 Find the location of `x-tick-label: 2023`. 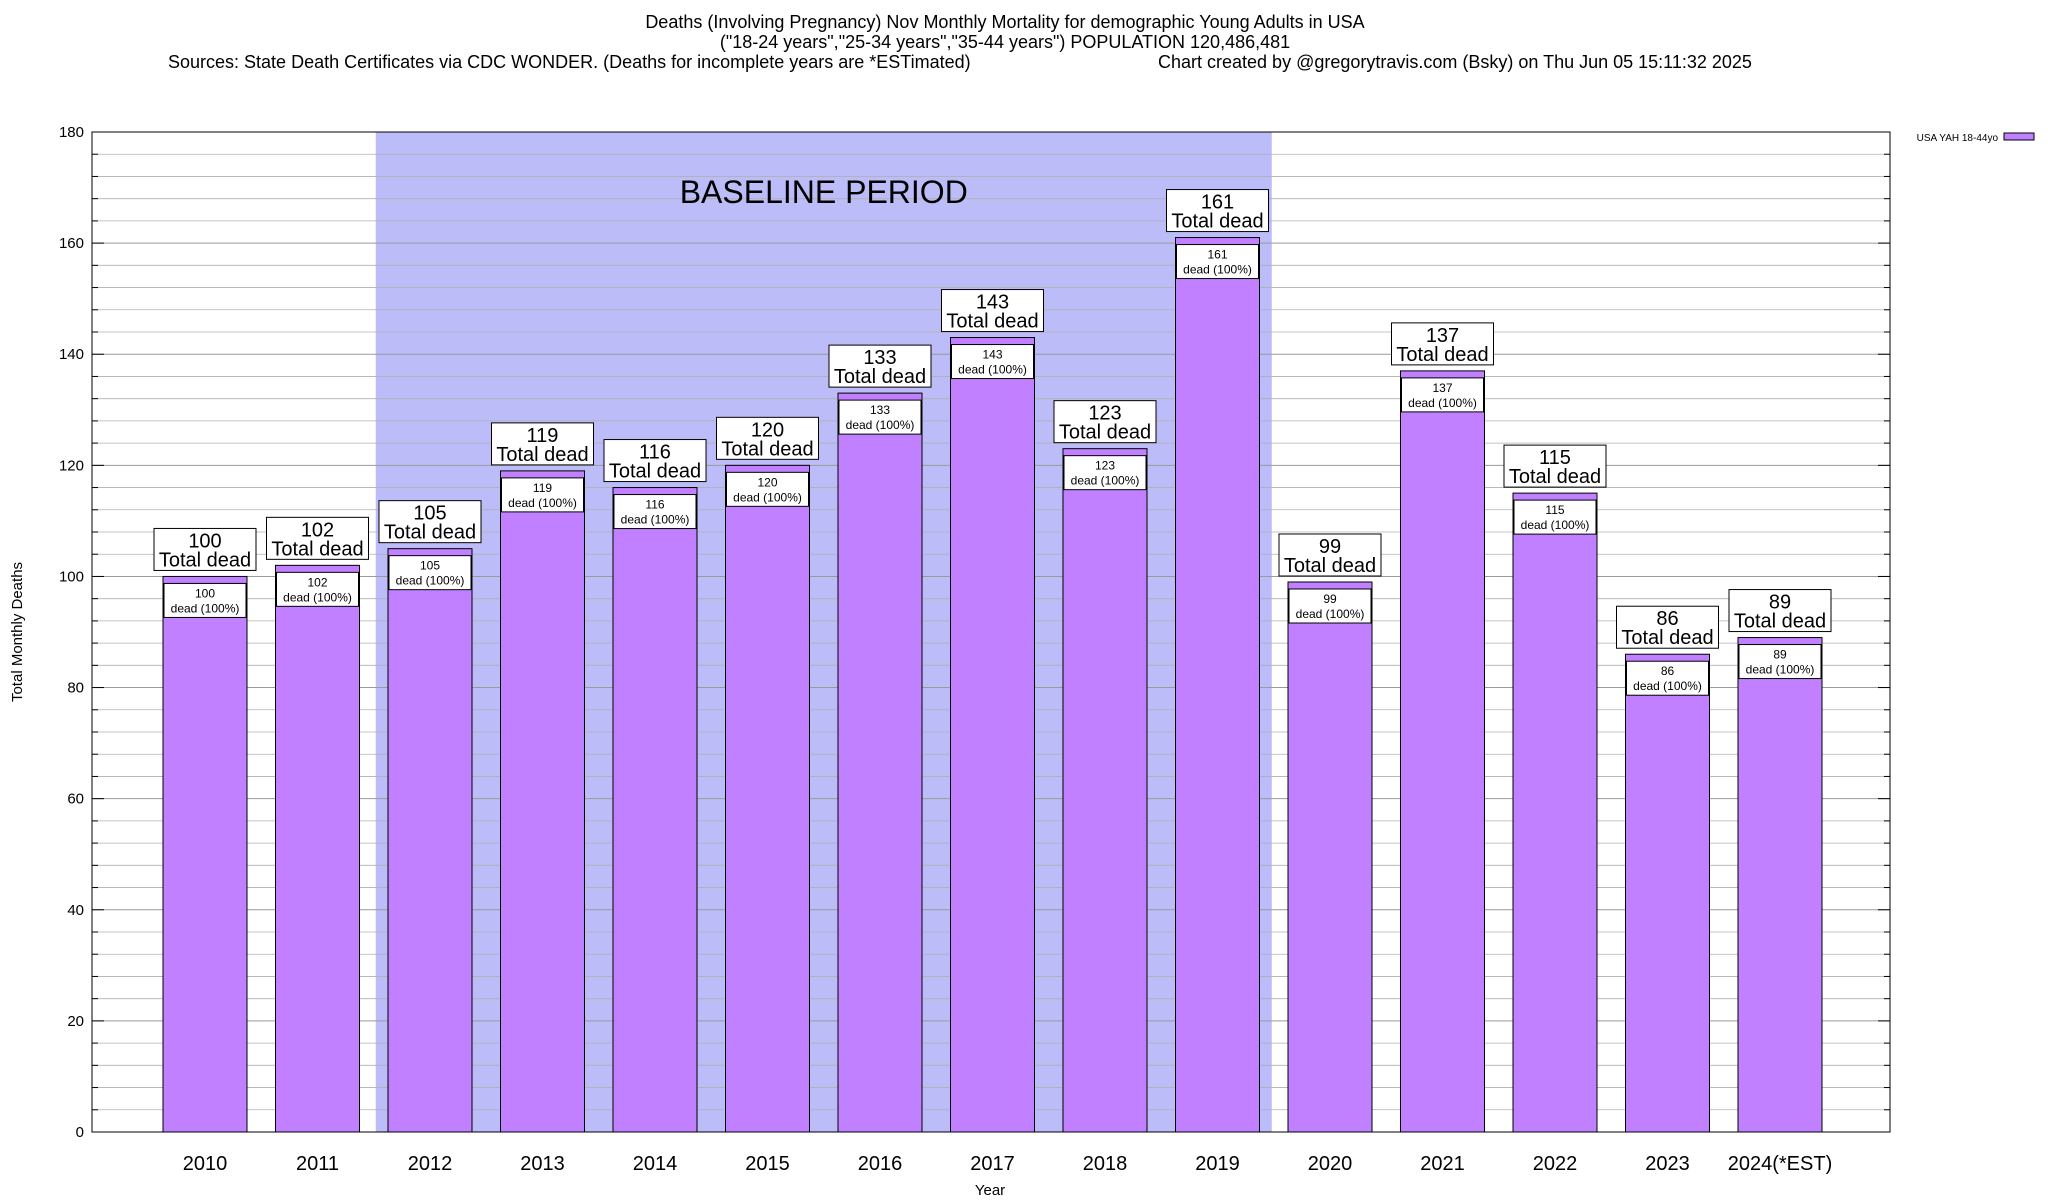

x-tick-label: 2023 is located at coordinates (1667, 1164).